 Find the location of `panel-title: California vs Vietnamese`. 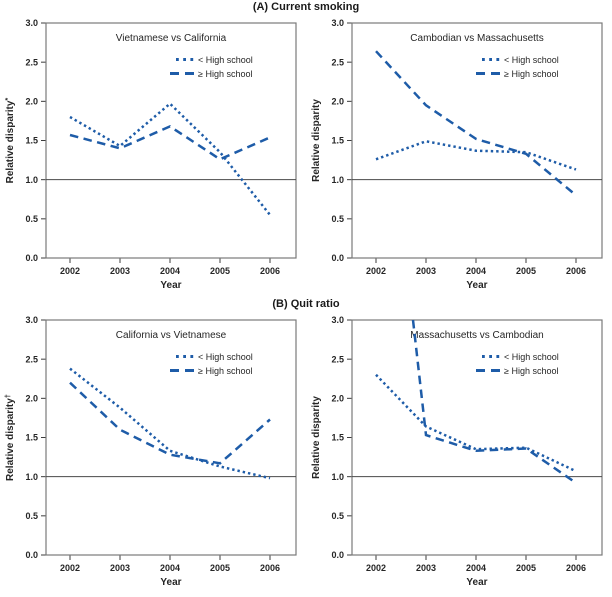

panel-title: California vs Vietnamese is located at coordinates (171, 335).